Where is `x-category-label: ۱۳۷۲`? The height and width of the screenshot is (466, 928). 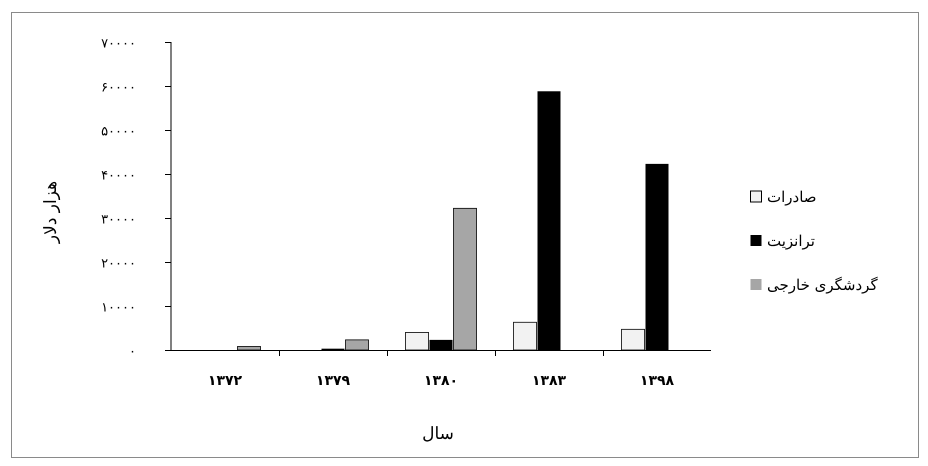
x-category-label: ۱۳۷۲ is located at coordinates (225, 381).